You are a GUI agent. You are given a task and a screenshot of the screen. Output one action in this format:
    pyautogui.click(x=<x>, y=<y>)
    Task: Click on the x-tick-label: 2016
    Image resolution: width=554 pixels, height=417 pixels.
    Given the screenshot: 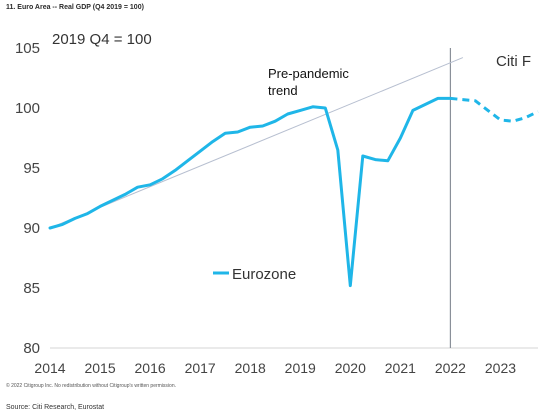 What is the action you would take?
    pyautogui.click(x=150, y=368)
    